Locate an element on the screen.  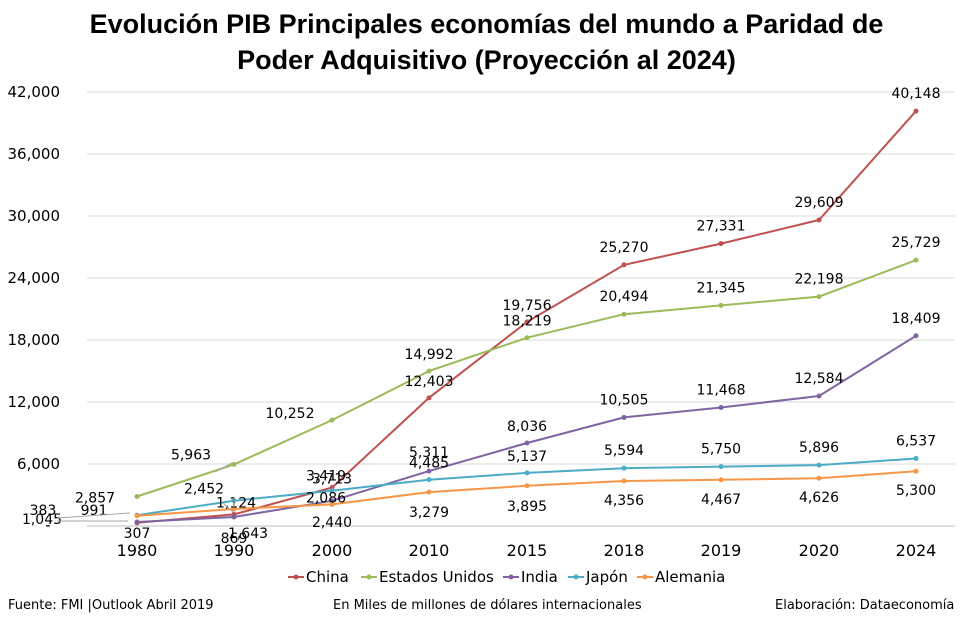
data-label: 29,609 is located at coordinates (819, 203).